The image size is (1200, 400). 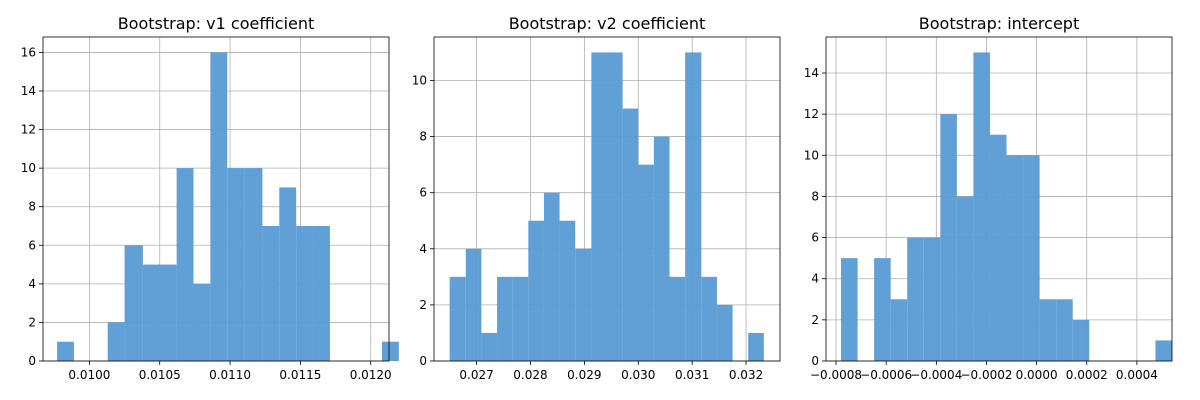 What do you see at coordinates (692, 375) in the screenshot?
I see `x-tick-label: 0.031` at bounding box center [692, 375].